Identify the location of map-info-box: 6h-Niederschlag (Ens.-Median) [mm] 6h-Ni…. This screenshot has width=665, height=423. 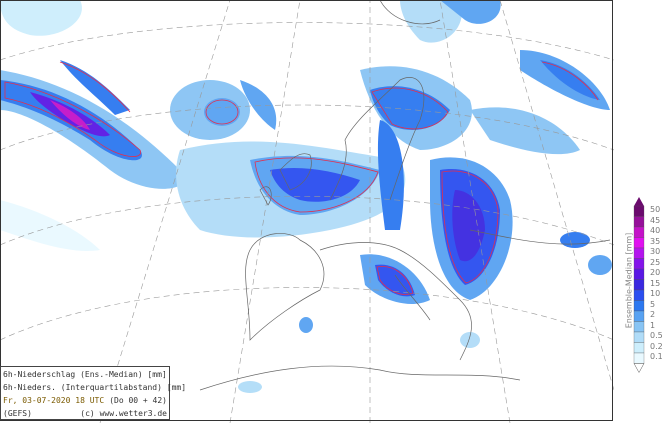
(93, 393).